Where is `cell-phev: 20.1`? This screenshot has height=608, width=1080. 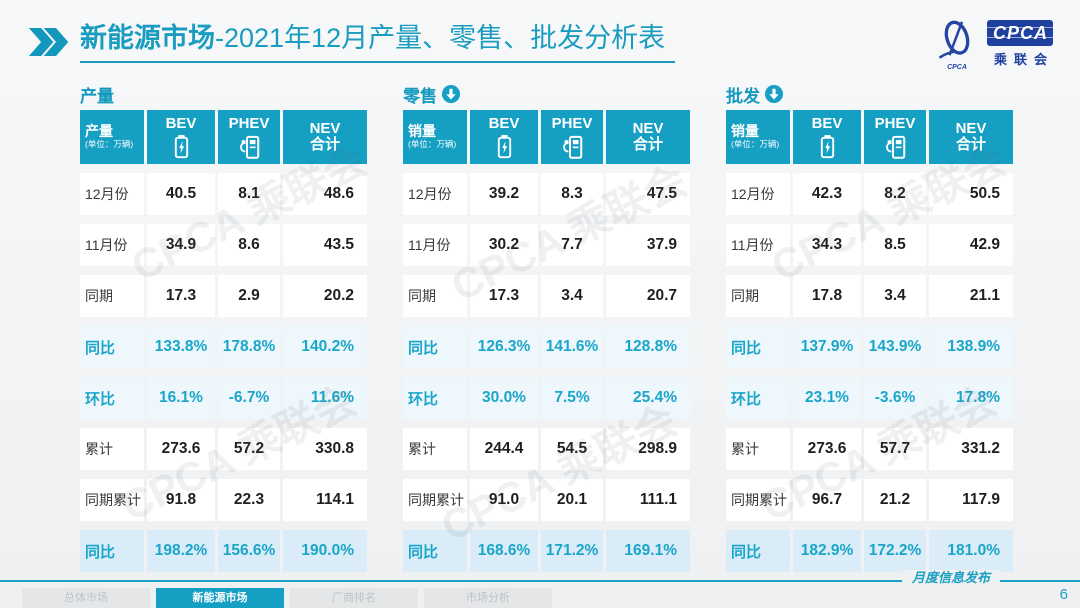
cell-phev: 20.1 is located at coordinates (572, 500).